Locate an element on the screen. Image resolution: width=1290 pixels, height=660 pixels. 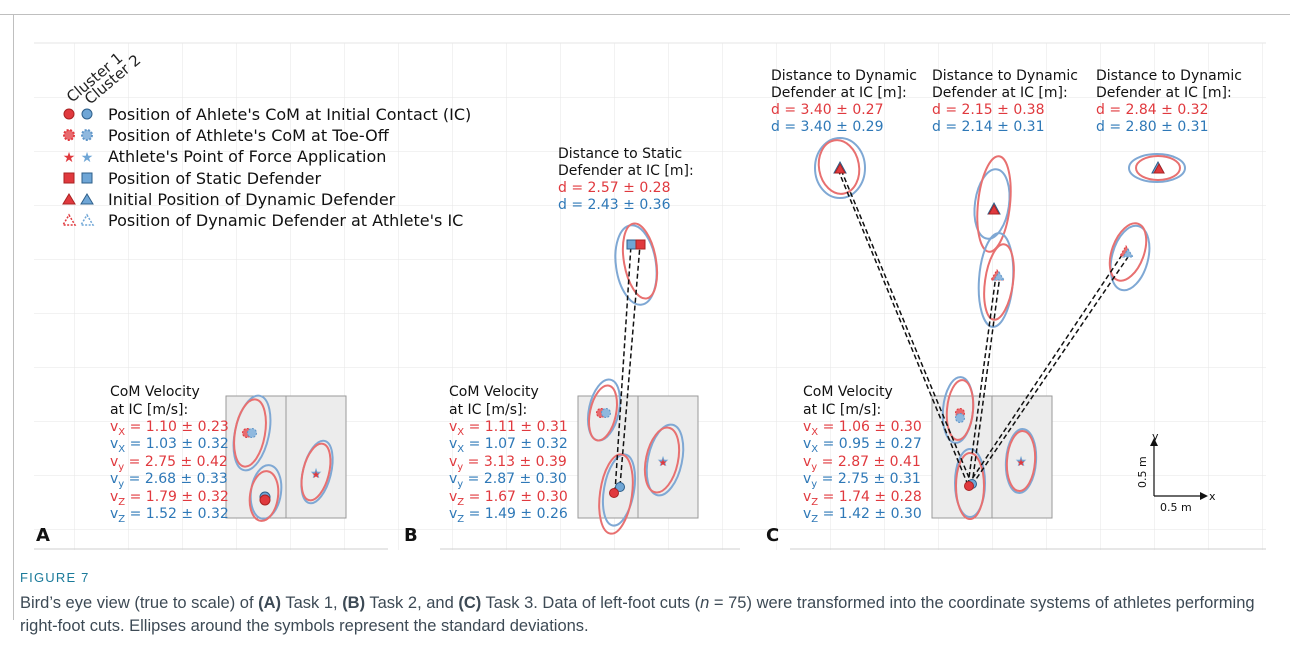
static-defender-red is located at coordinates (640, 244).